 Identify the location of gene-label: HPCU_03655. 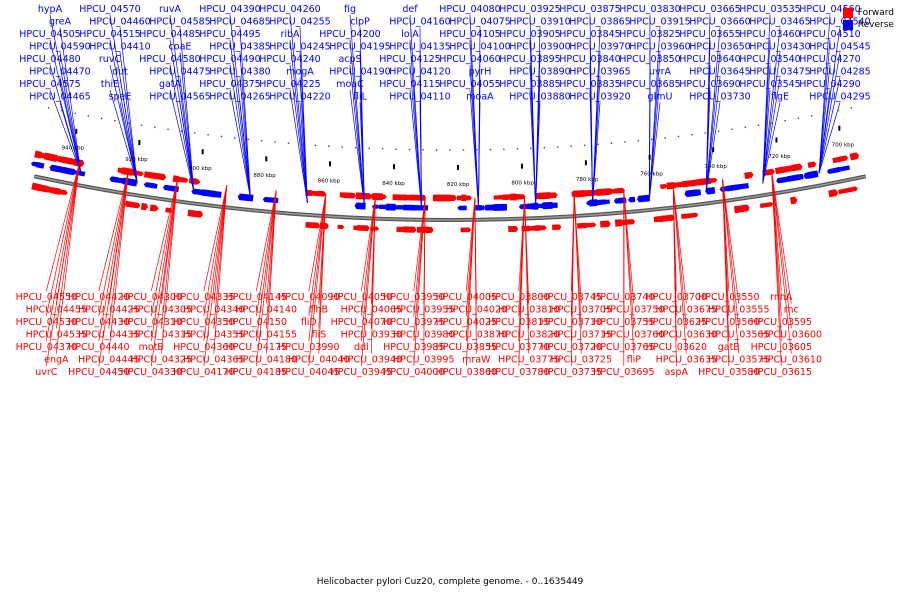
(709, 34).